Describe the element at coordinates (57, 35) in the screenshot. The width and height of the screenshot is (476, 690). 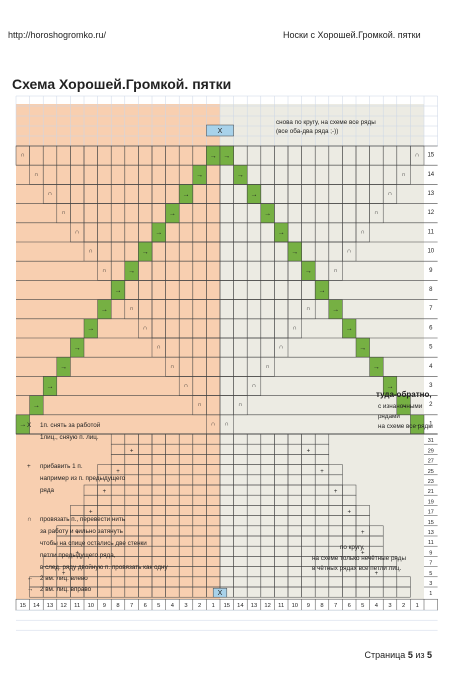
I see `header-url: http://horoshogromko.ru/` at that location.